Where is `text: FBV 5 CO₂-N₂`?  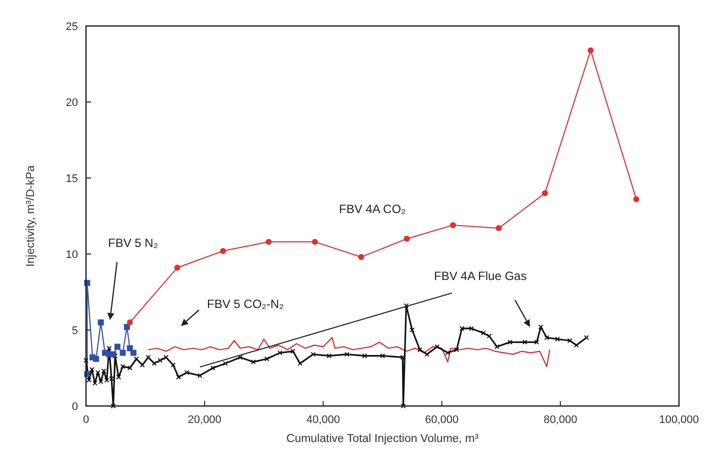
text: FBV 5 CO₂-N₂ is located at coordinates (245, 304).